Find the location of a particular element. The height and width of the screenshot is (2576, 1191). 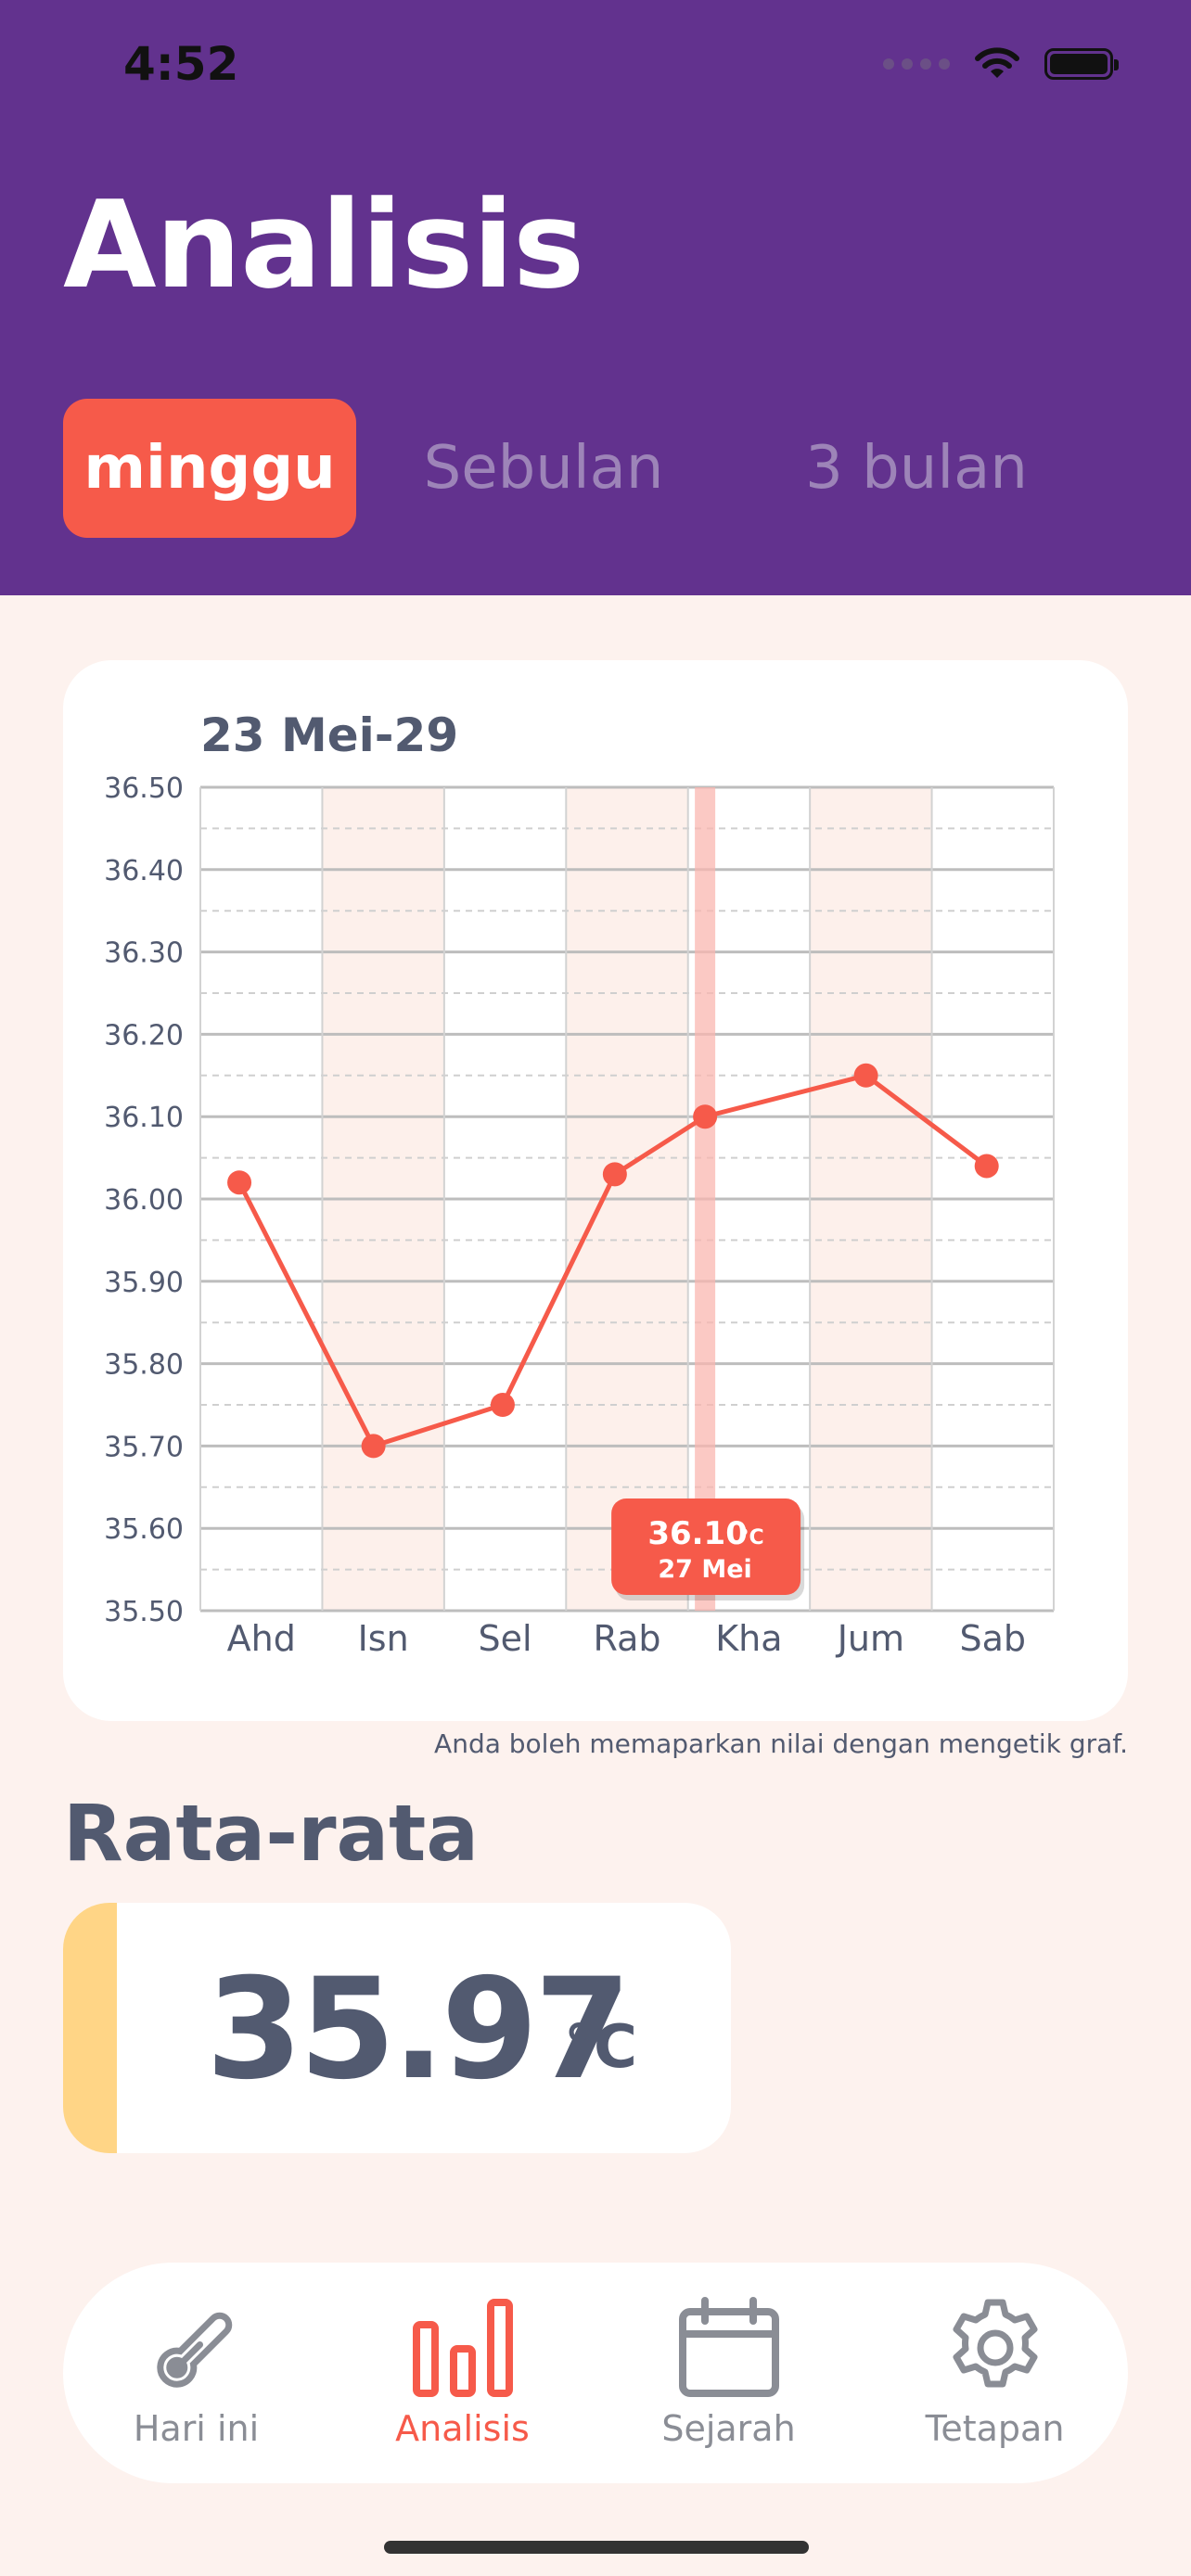

tooltip-box is located at coordinates (706, 1546).